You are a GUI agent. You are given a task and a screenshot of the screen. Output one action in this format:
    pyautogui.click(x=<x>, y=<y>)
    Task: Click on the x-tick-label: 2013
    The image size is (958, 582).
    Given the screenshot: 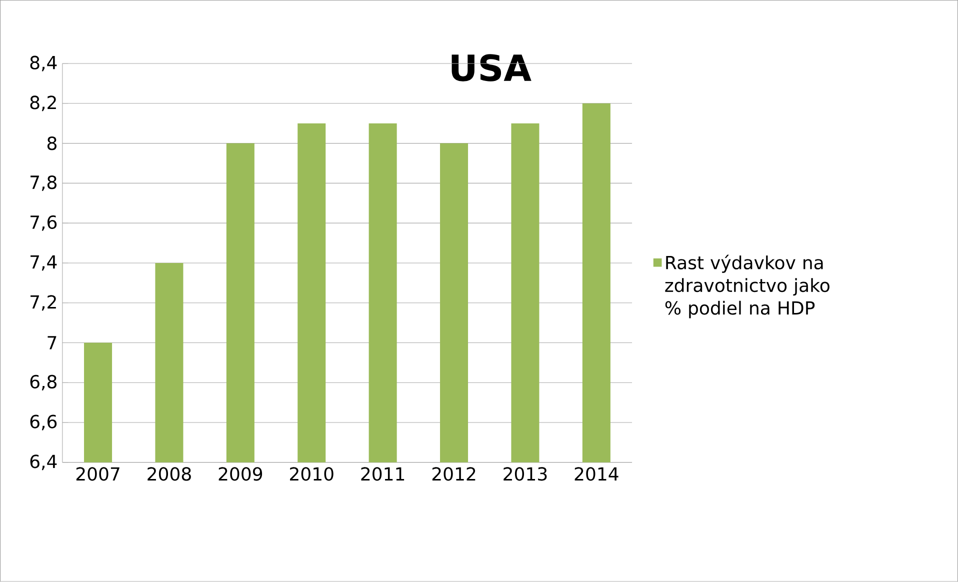 What is the action you would take?
    pyautogui.click(x=525, y=474)
    